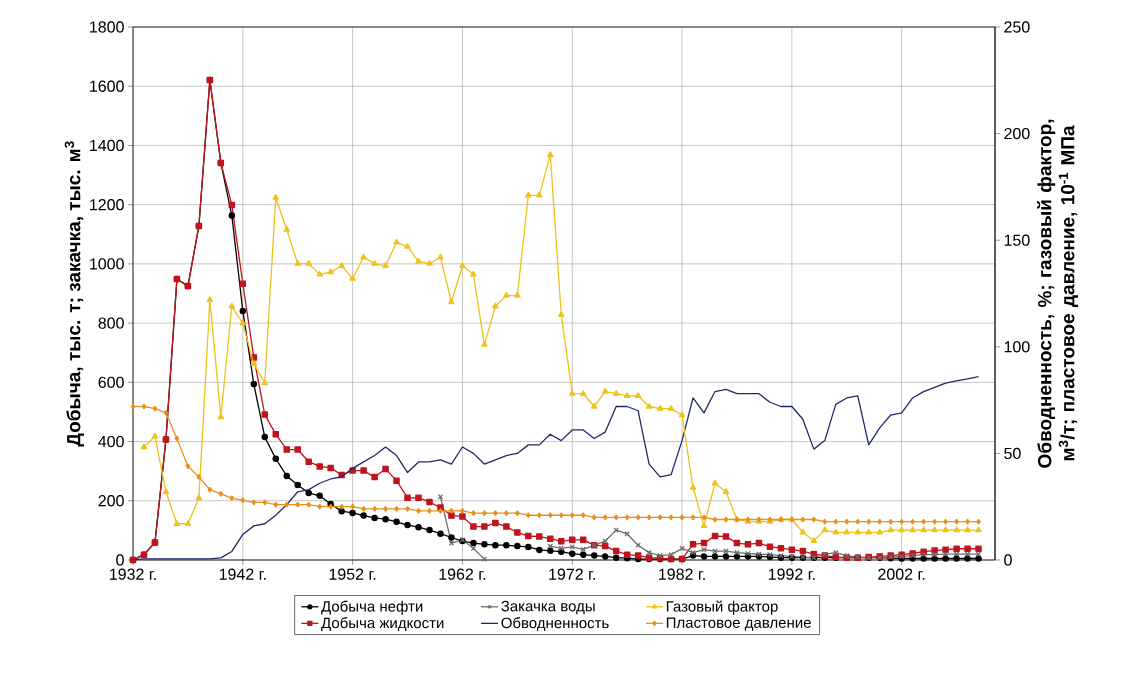  Describe the element at coordinates (74, 294) in the screenshot. I see `y-axis-title: Добыча, тыс. т; закачка, тыс. м$^{3}$` at that location.